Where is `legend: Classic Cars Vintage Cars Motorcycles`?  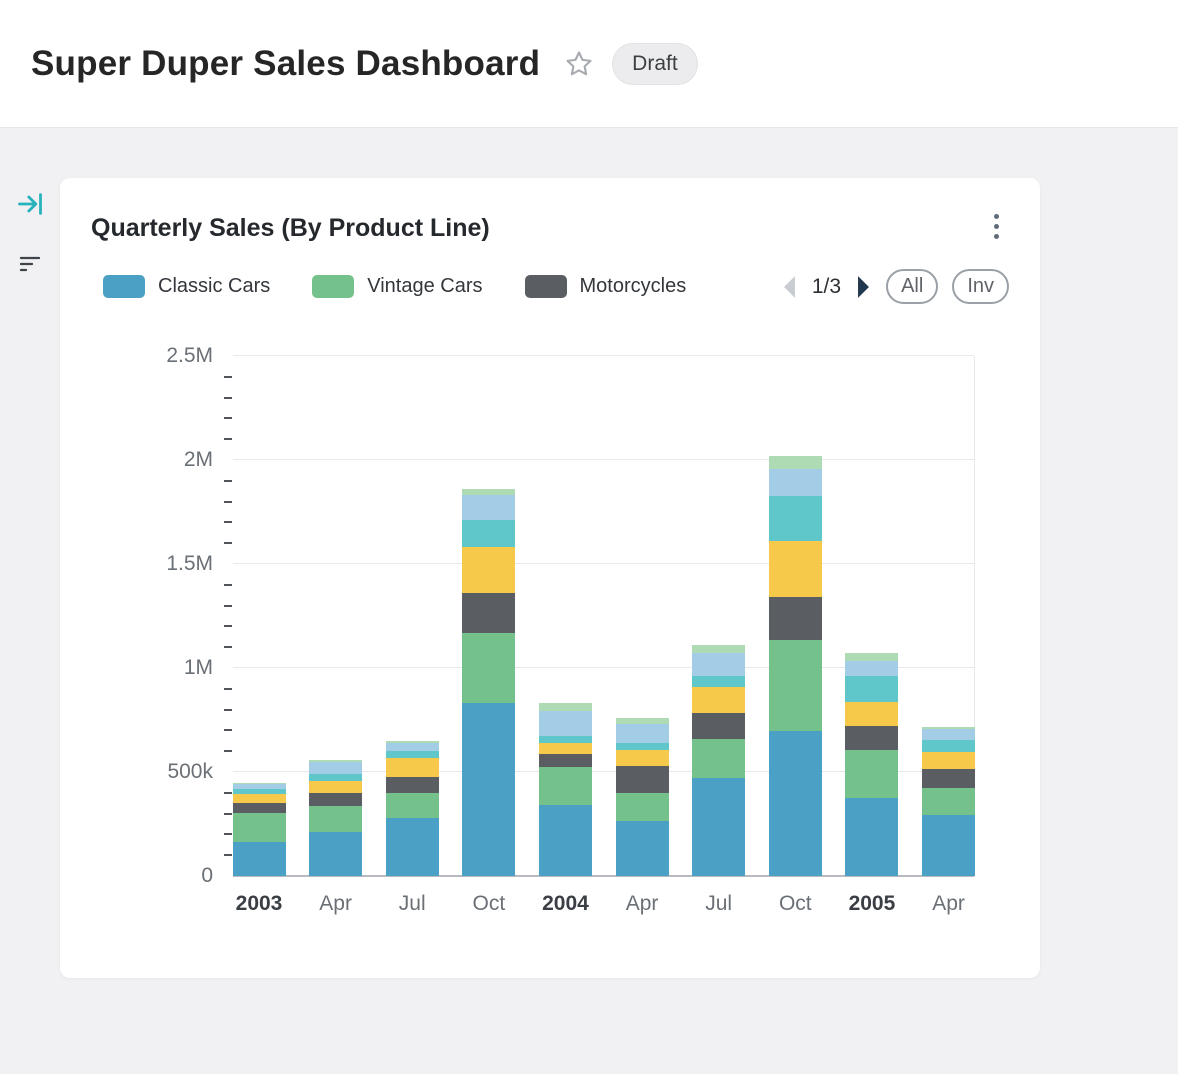 legend: Classic Cars Vintage Cars Motorcycles is located at coordinates (415, 286).